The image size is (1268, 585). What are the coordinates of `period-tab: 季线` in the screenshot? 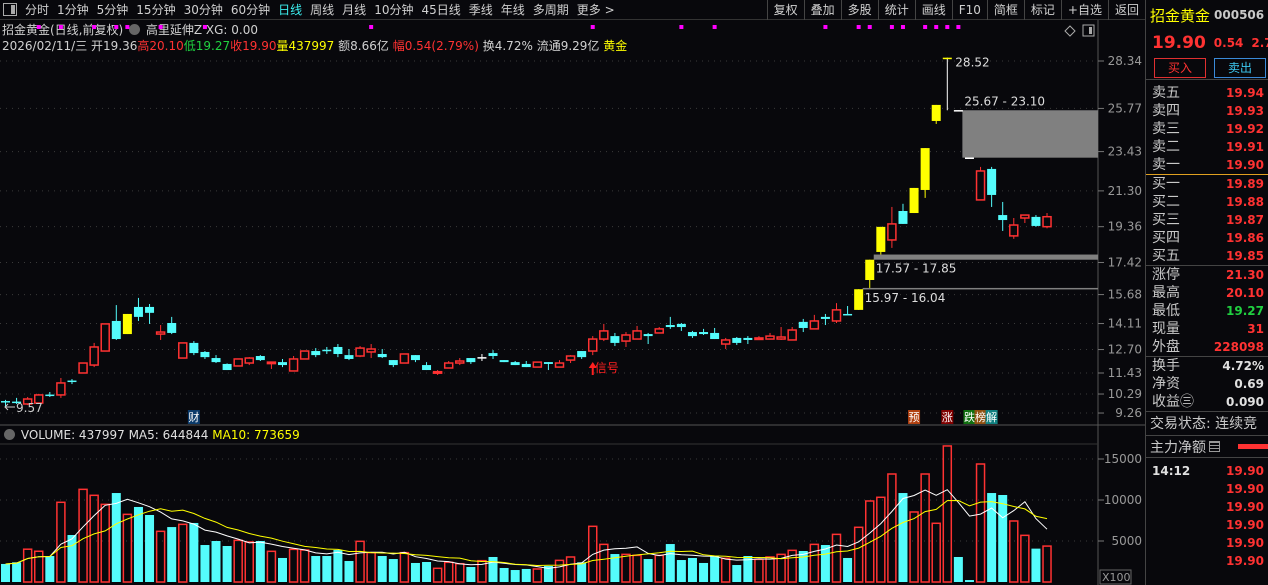 It's located at (480, 10).